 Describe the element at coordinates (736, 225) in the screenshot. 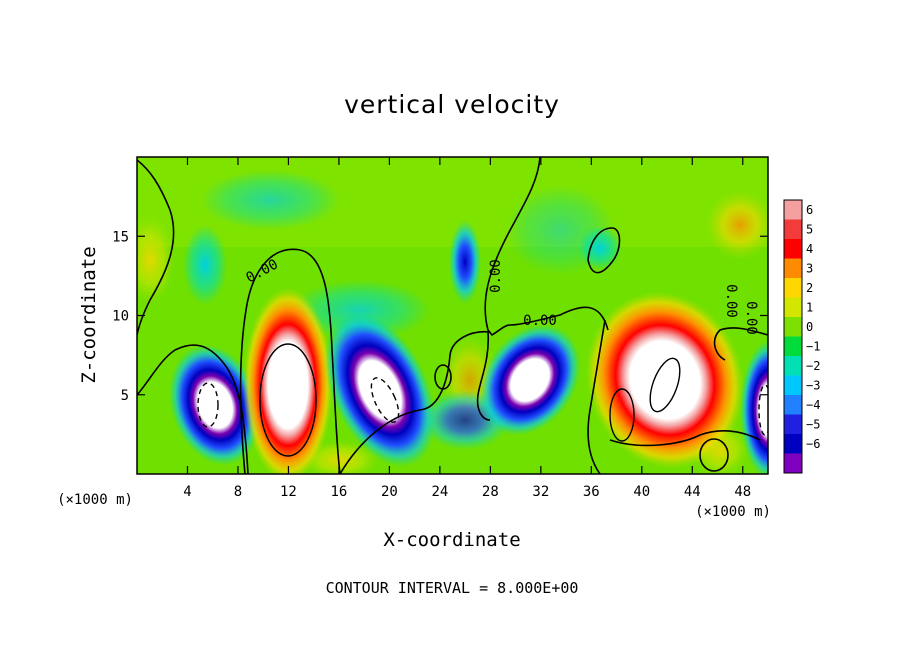

I see `orange-cell-top-right` at that location.